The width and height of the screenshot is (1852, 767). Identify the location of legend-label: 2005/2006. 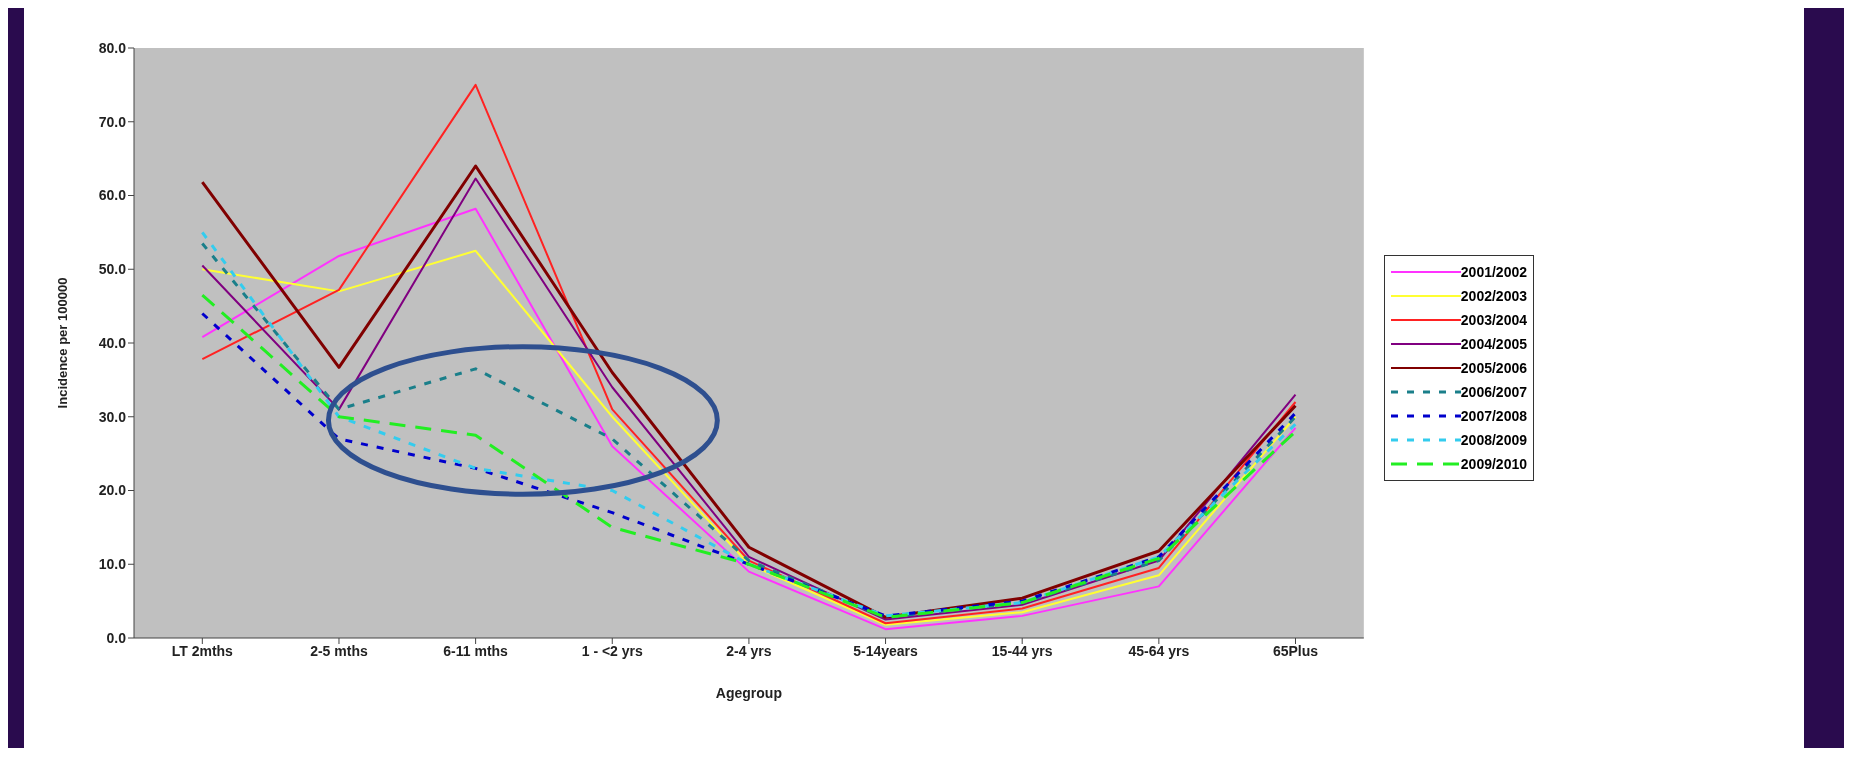
(1493, 368).